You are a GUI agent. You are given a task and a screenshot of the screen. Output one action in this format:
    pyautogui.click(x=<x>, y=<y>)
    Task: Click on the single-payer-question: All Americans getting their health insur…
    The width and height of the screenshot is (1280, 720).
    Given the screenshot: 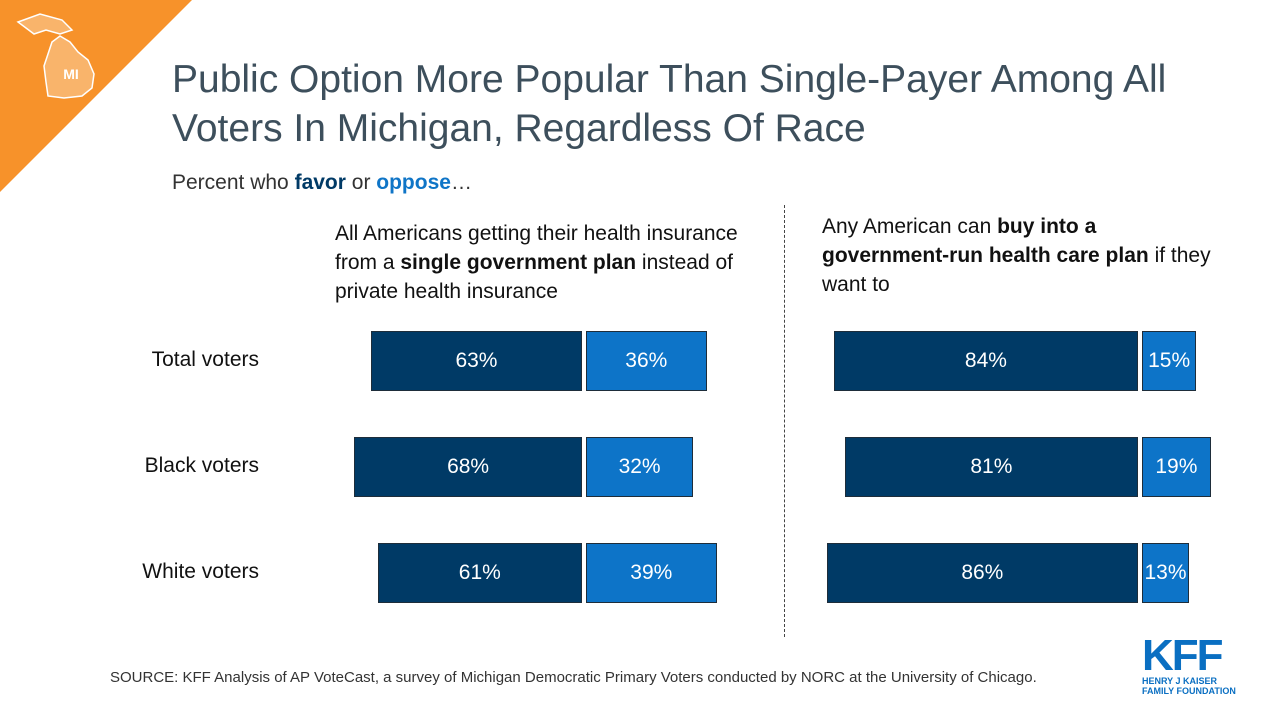 What is the action you would take?
    pyautogui.click(x=550, y=262)
    